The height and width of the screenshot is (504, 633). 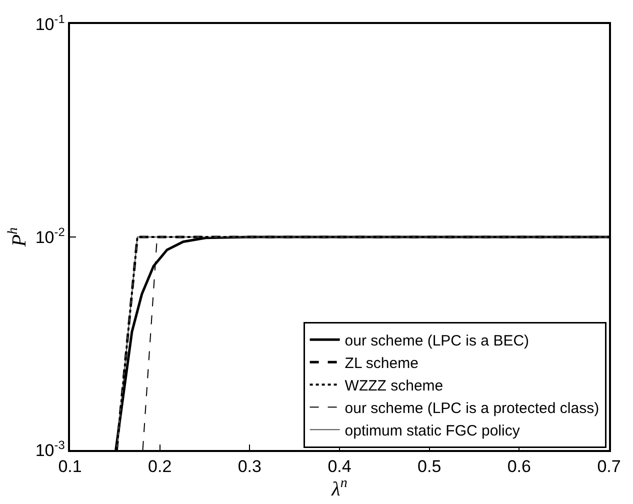 I want to click on legend-label: WZZZ scheme, so click(x=394, y=385).